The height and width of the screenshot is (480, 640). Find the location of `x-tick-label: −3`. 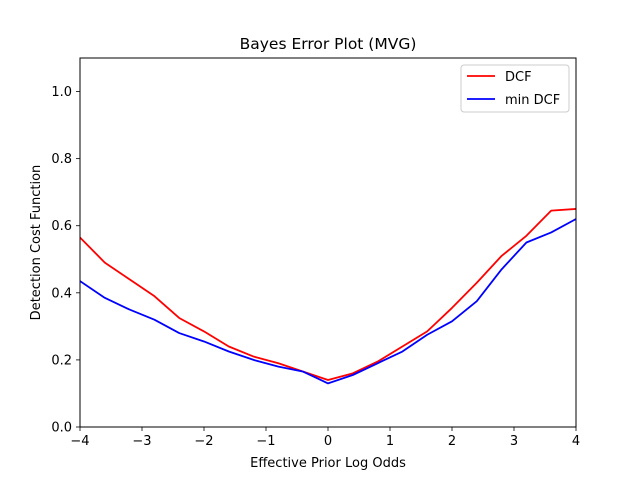

x-tick-label: −3 is located at coordinates (141, 441).